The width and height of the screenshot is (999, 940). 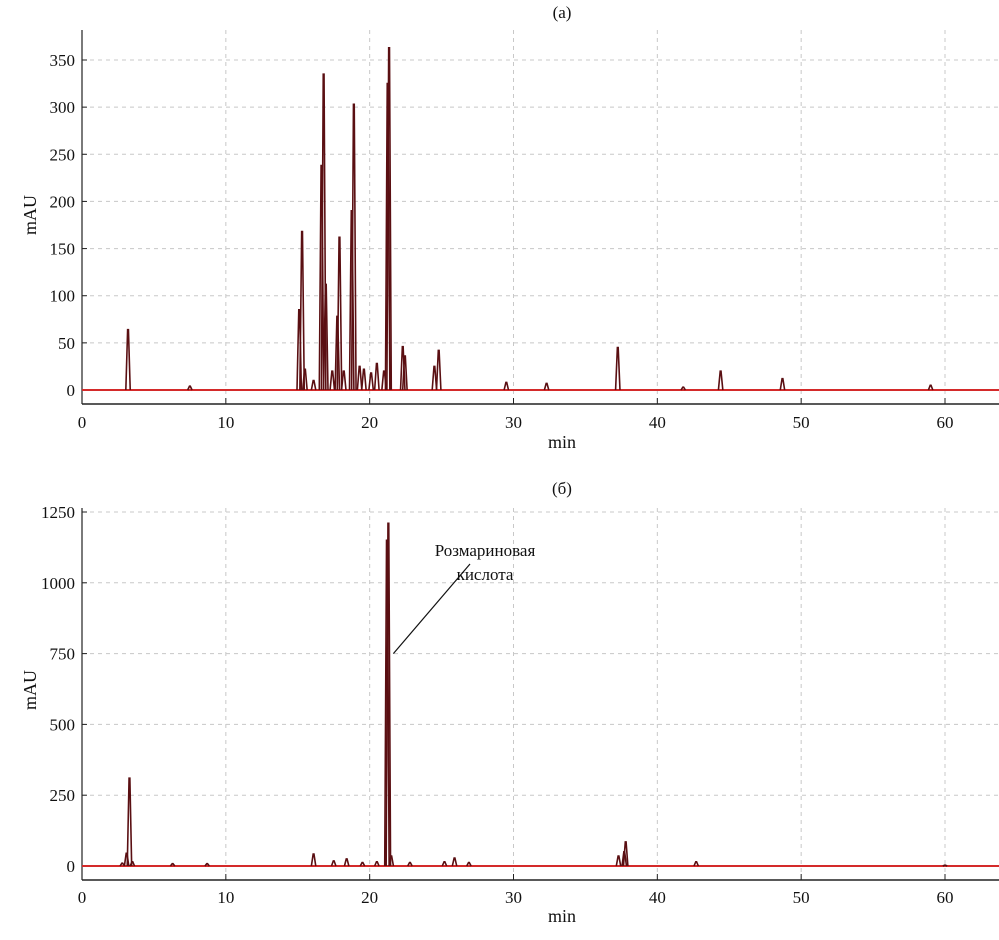 What do you see at coordinates (58, 583) in the screenshot?
I see `y-tick-label: 1000` at bounding box center [58, 583].